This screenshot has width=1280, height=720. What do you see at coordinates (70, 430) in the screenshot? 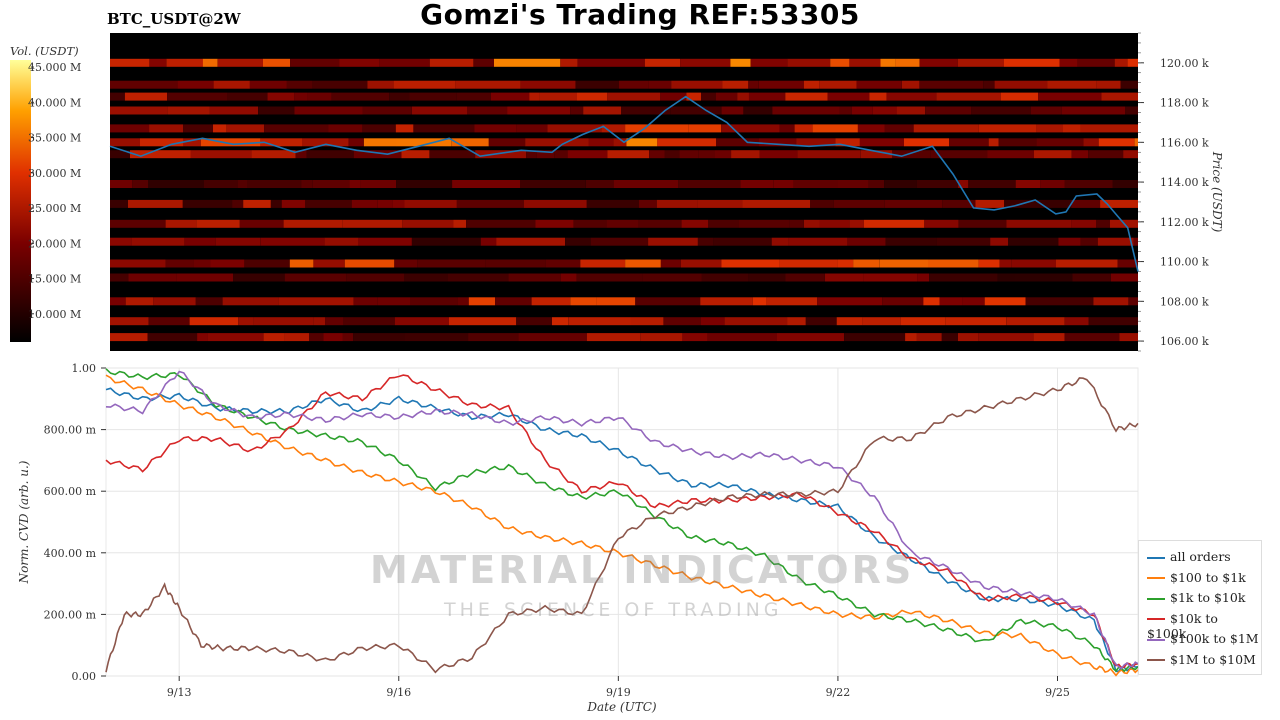
I see `cvd-y-tick-label: 800.00 m` at bounding box center [70, 430].